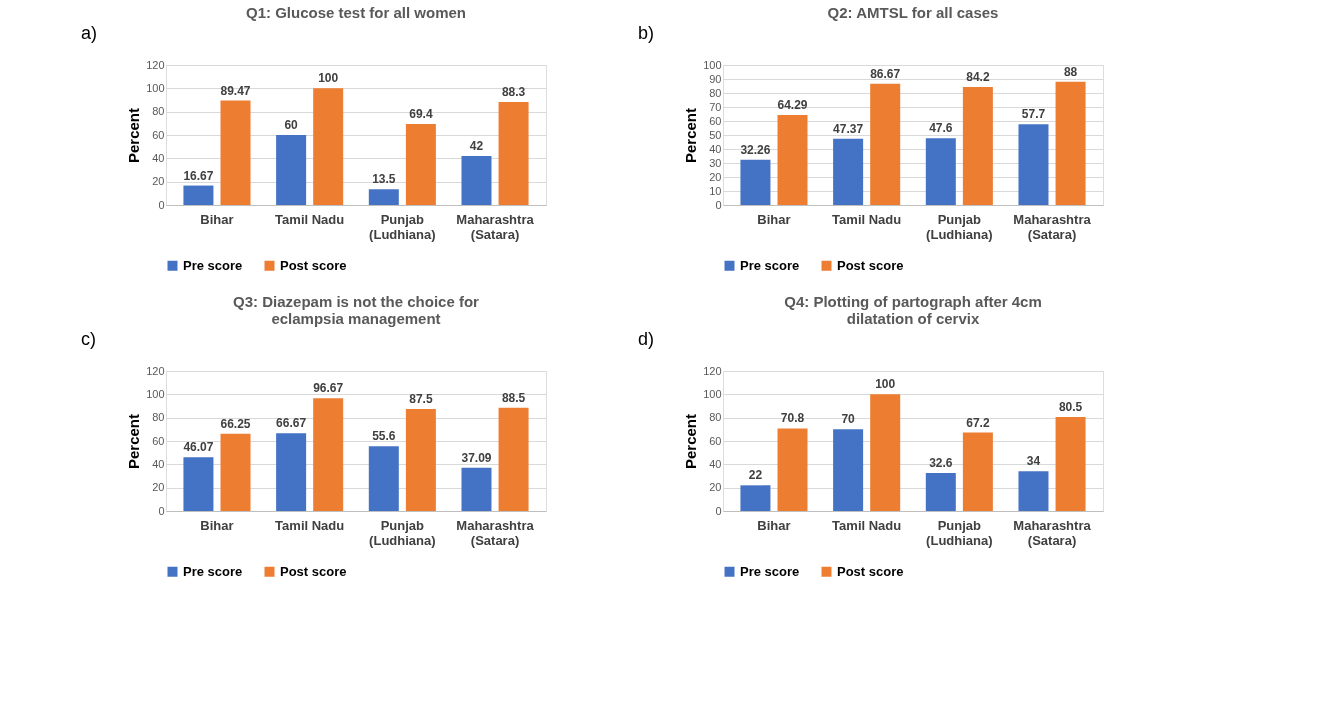  Describe the element at coordinates (235, 90) in the screenshot. I see `data-label: 89.47` at that location.